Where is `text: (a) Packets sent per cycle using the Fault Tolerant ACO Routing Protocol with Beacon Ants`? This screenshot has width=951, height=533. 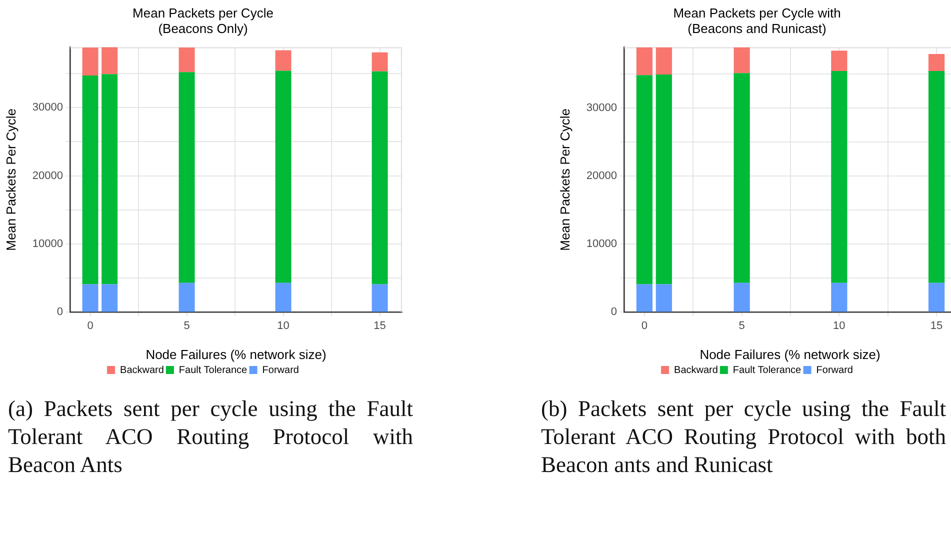 text: (a) Packets sent per cycle using the Fault Tolerant ACO Routing Protocol with Beacon Ants is located at coordinates (210, 437).